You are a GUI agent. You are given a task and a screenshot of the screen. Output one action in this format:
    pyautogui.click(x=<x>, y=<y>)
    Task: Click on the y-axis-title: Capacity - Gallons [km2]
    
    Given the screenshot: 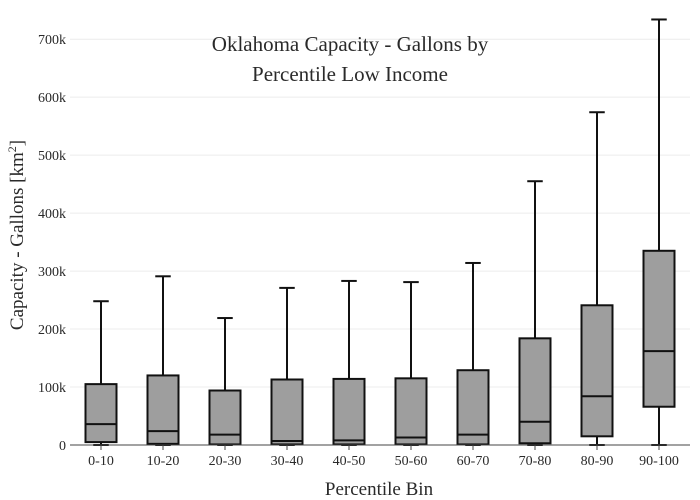 What is the action you would take?
    pyautogui.click(x=16, y=235)
    